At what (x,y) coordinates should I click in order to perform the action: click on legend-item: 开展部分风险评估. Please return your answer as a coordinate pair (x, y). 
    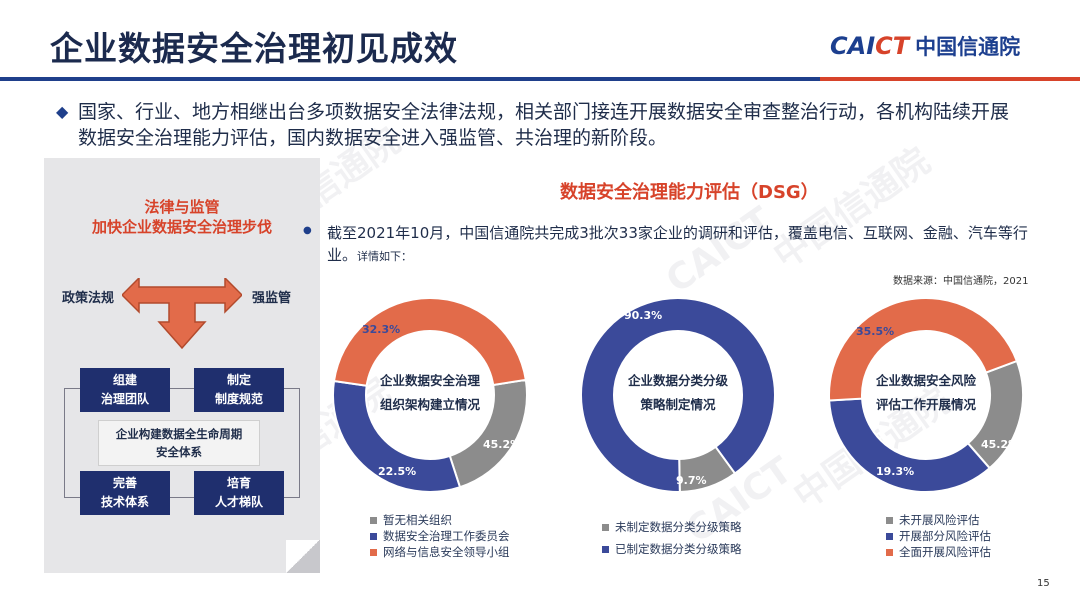
    Looking at the image, I should click on (938, 536).